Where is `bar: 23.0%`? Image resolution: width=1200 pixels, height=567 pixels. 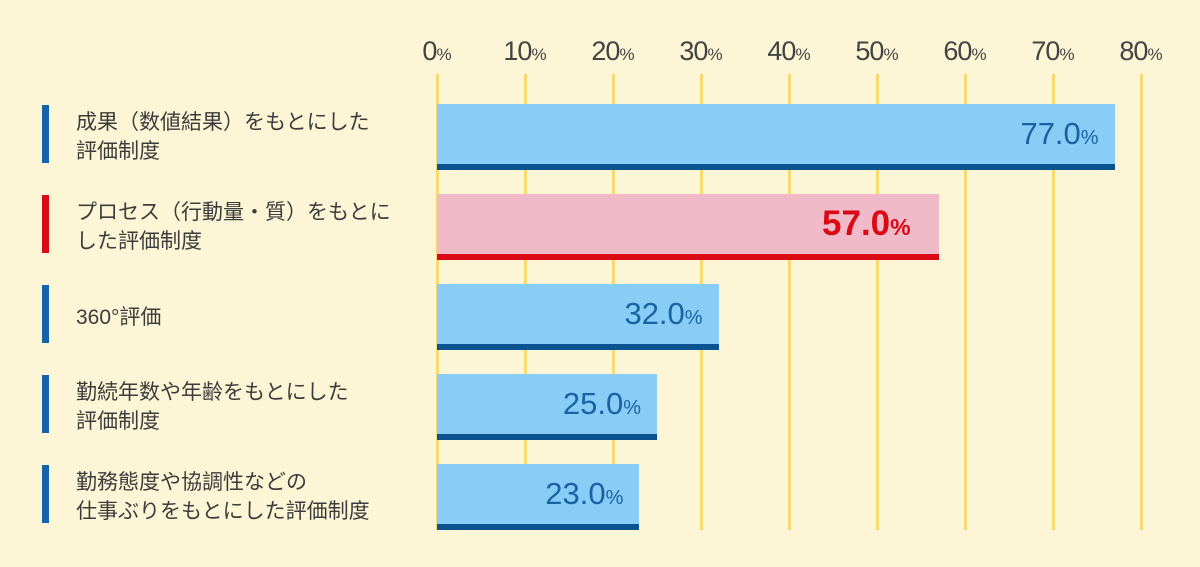 bar: 23.0% is located at coordinates (538, 497).